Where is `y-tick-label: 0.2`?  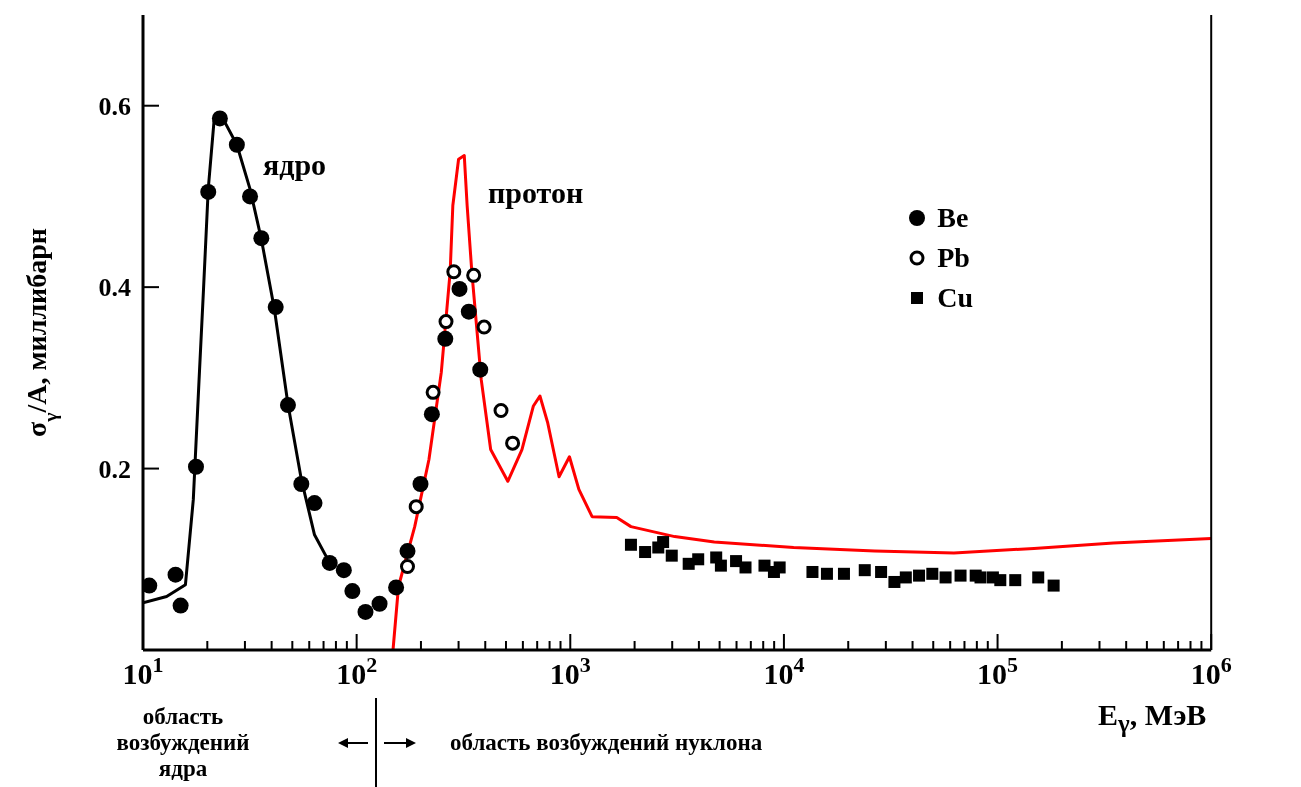 y-tick-label: 0.2 is located at coordinates (114, 469).